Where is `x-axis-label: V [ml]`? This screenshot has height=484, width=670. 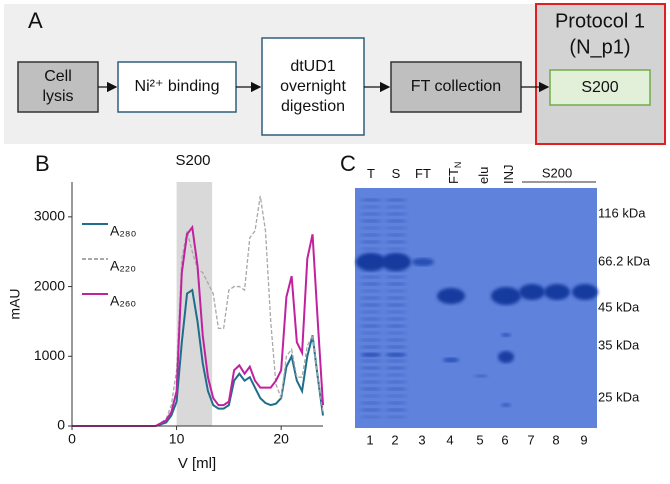
x-axis-label: V [ml] is located at coordinates (197, 463).